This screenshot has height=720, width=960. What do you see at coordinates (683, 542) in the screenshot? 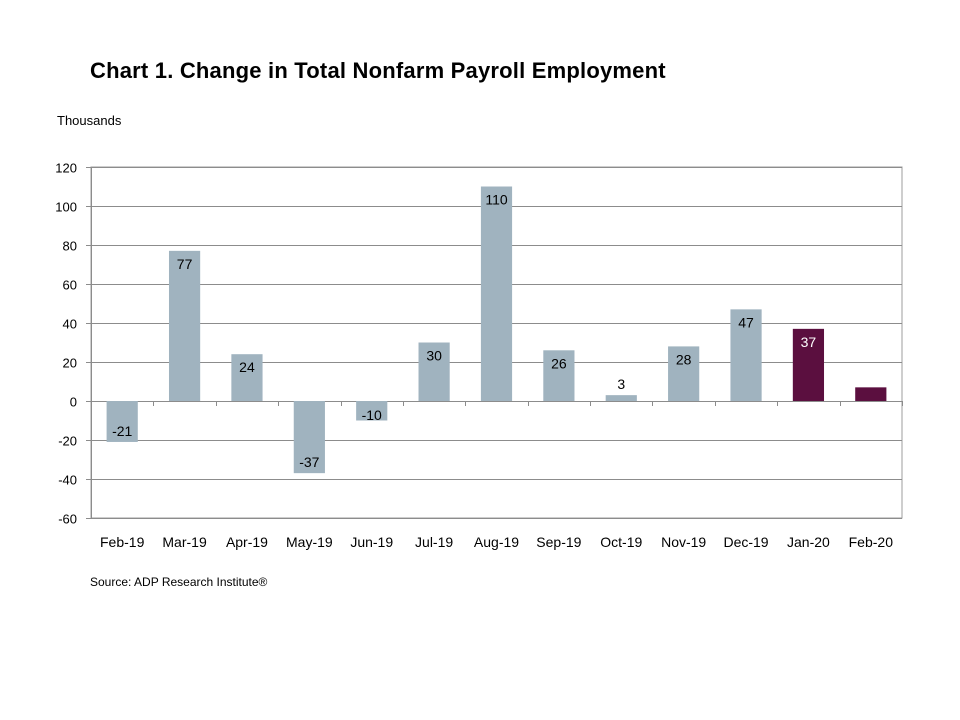
I see `x-tick-label: Nov-19` at bounding box center [683, 542].